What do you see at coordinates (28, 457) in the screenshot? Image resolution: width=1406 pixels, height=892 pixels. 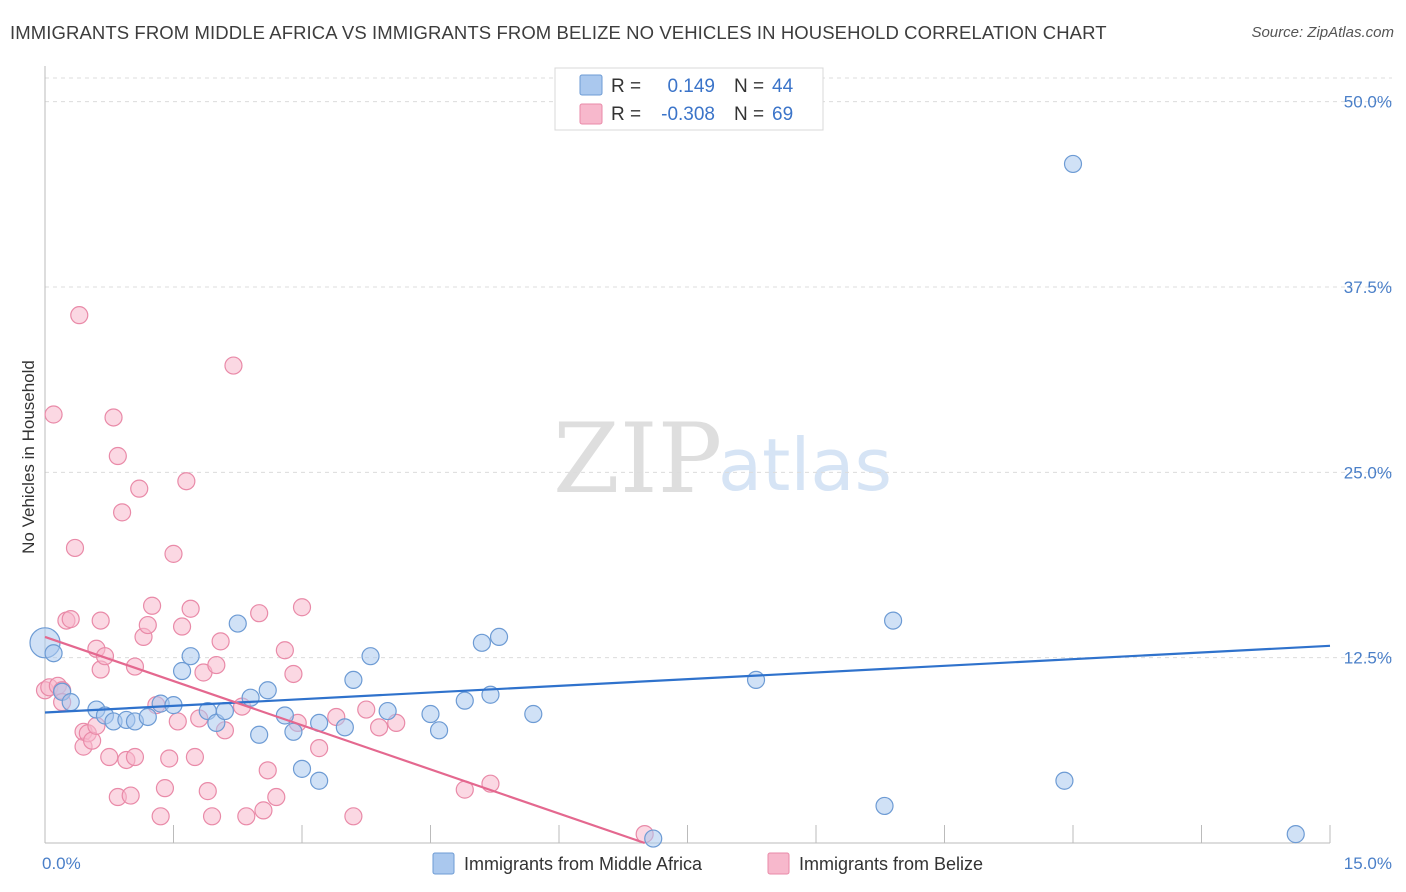 I see `y-axis-label: No Vehicles in Household` at bounding box center [28, 457].